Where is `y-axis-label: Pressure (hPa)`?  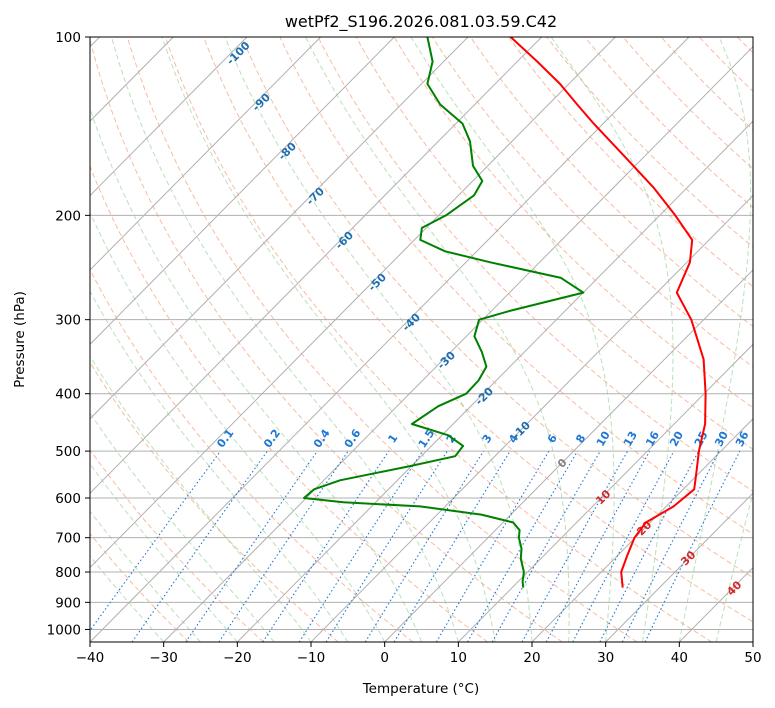 y-axis-label: Pressure (hPa) is located at coordinates (20, 339).